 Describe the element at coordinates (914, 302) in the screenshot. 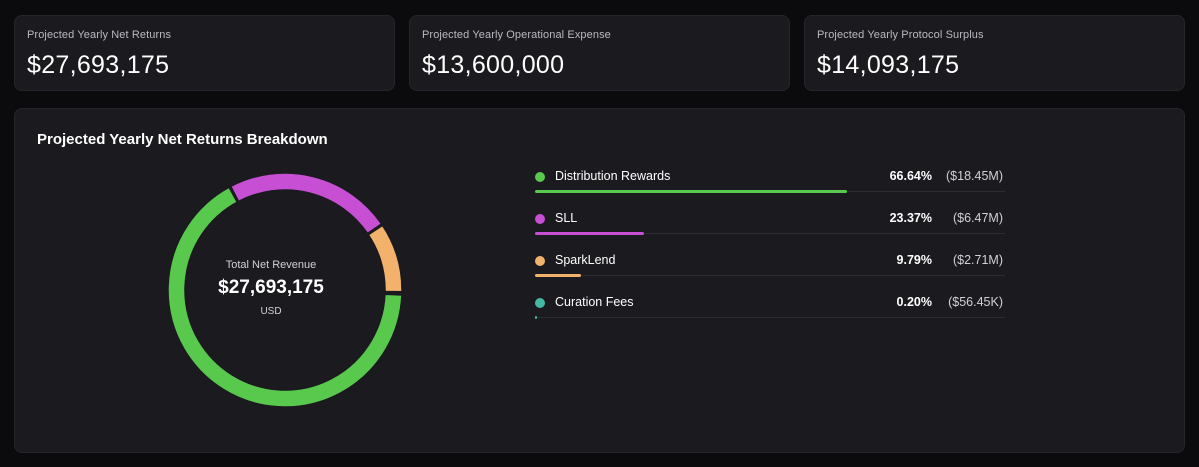

I see `legend-percent: 0.20%` at that location.